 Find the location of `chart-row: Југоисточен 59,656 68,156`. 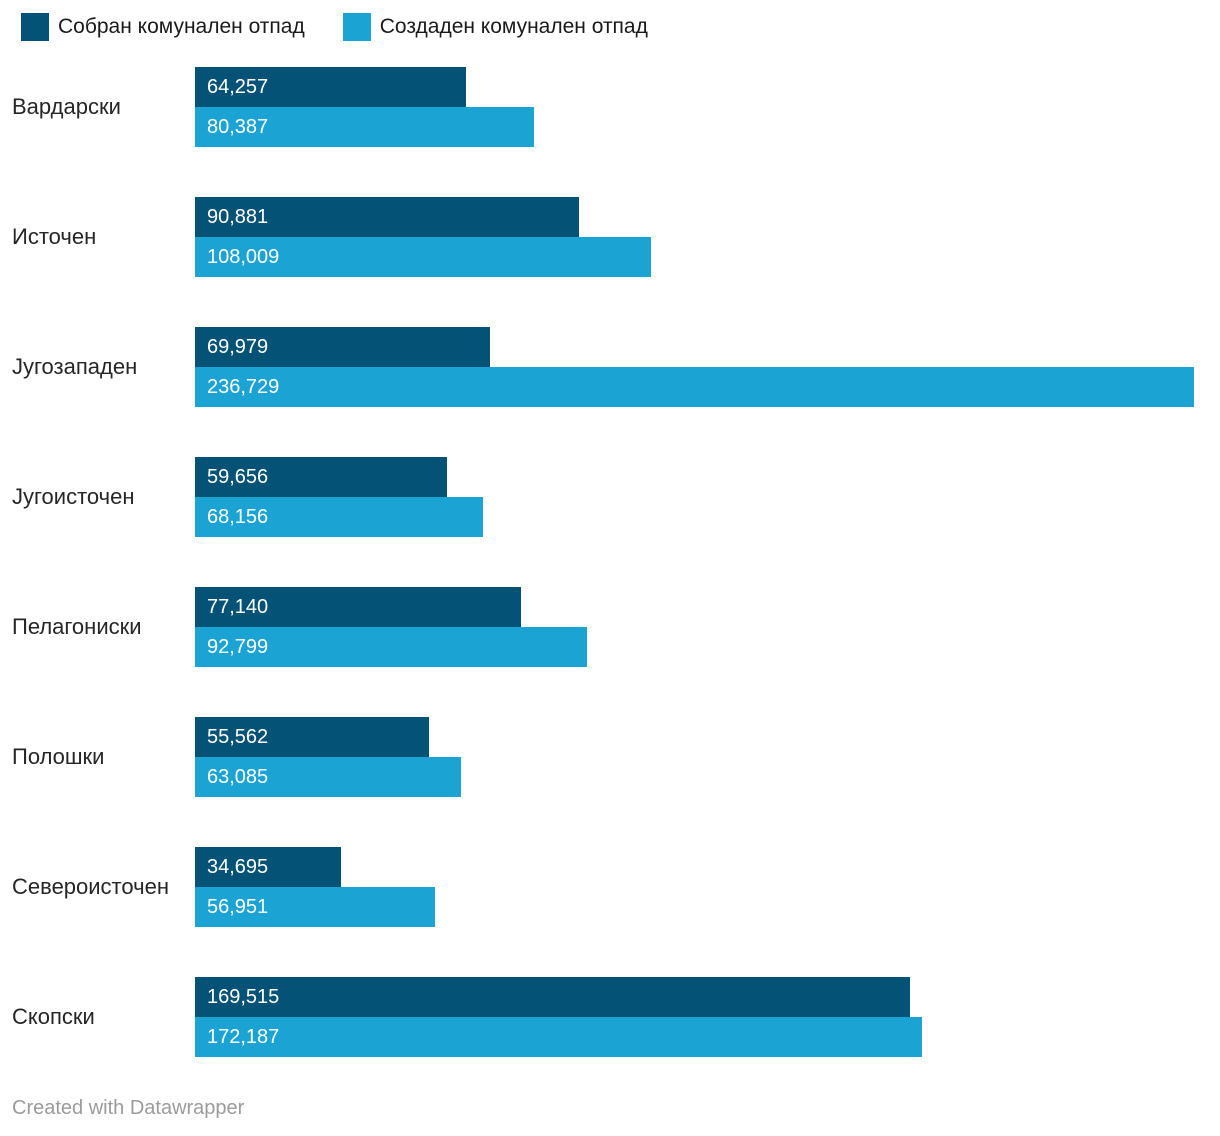

chart-row: Југоисточен 59,656 68,156 is located at coordinates (610, 497).